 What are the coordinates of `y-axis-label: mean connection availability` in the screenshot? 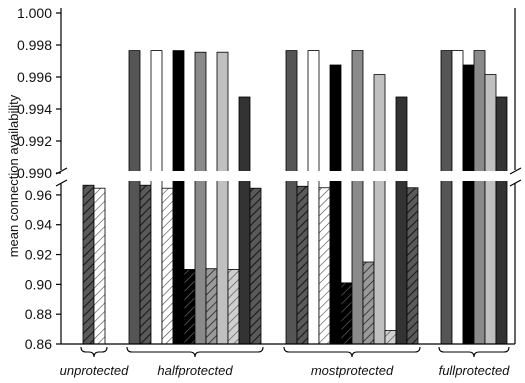 It's located at (13, 175).